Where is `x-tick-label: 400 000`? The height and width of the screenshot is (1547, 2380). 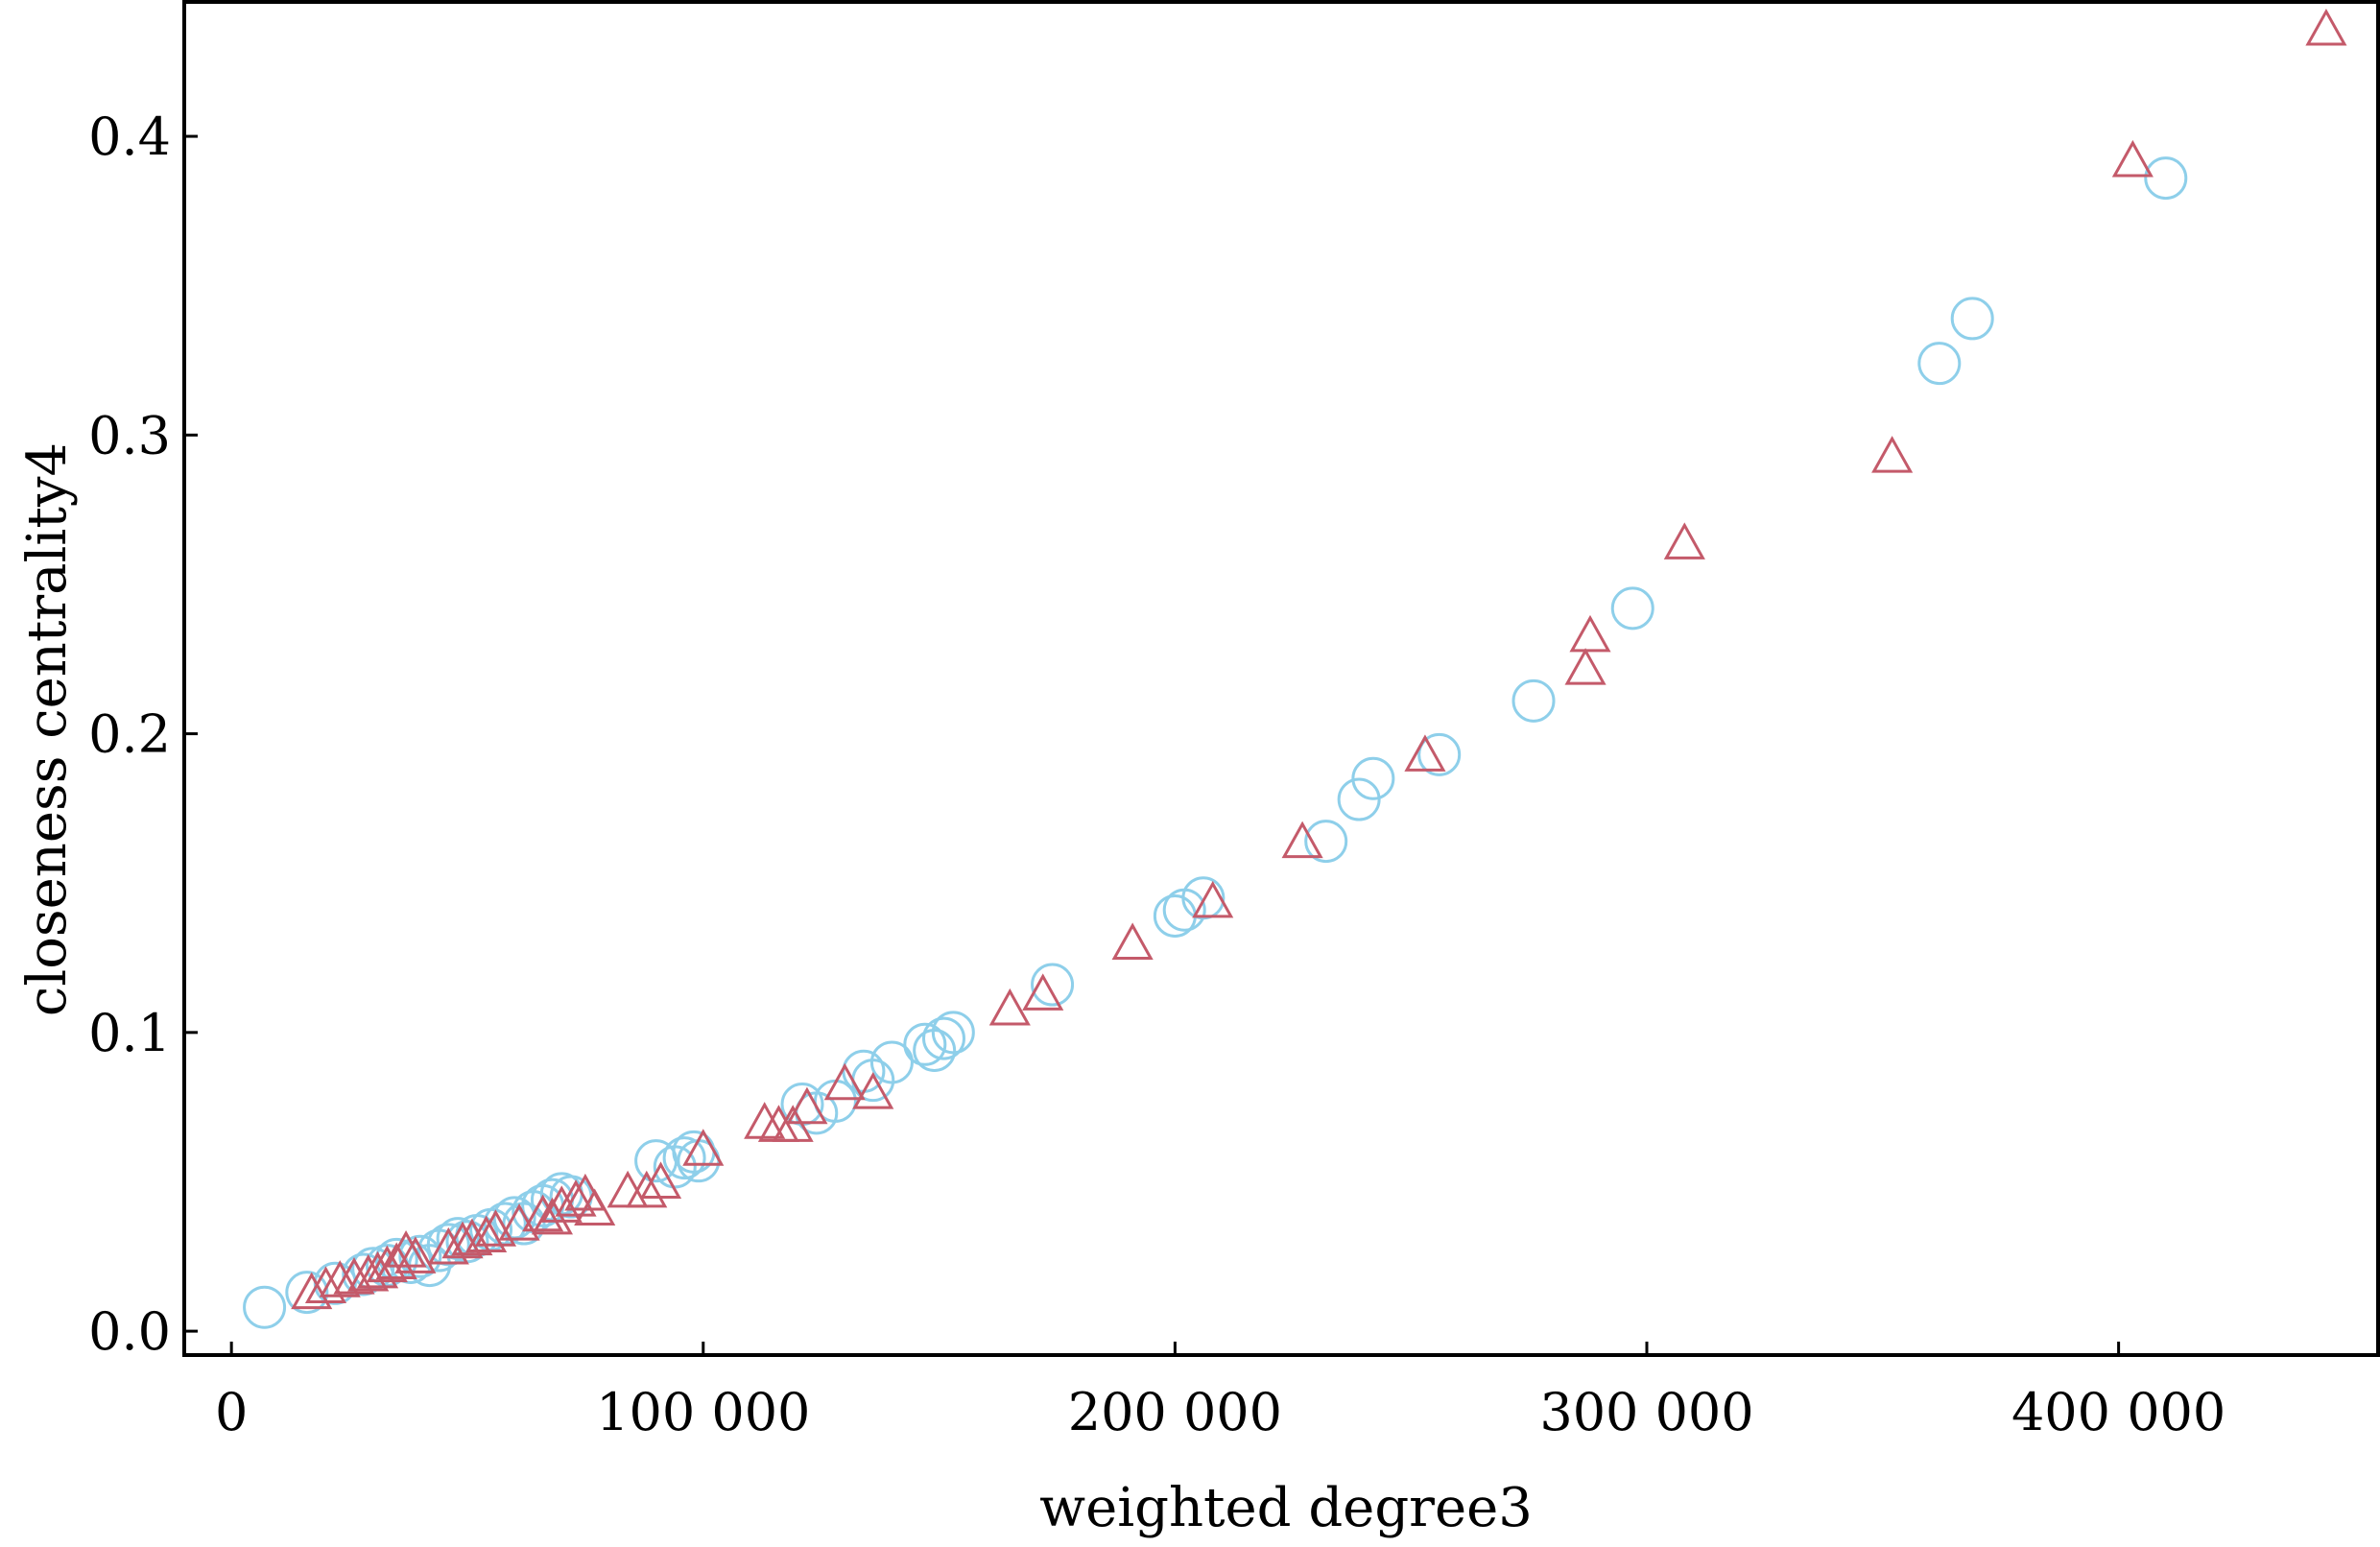 x-tick-label: 400 000 is located at coordinates (2118, 1412).